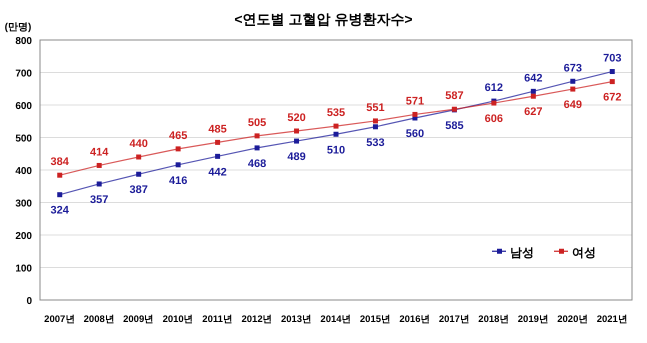 The height and width of the screenshot is (343, 647). I want to click on data-label: 416, so click(178, 180).